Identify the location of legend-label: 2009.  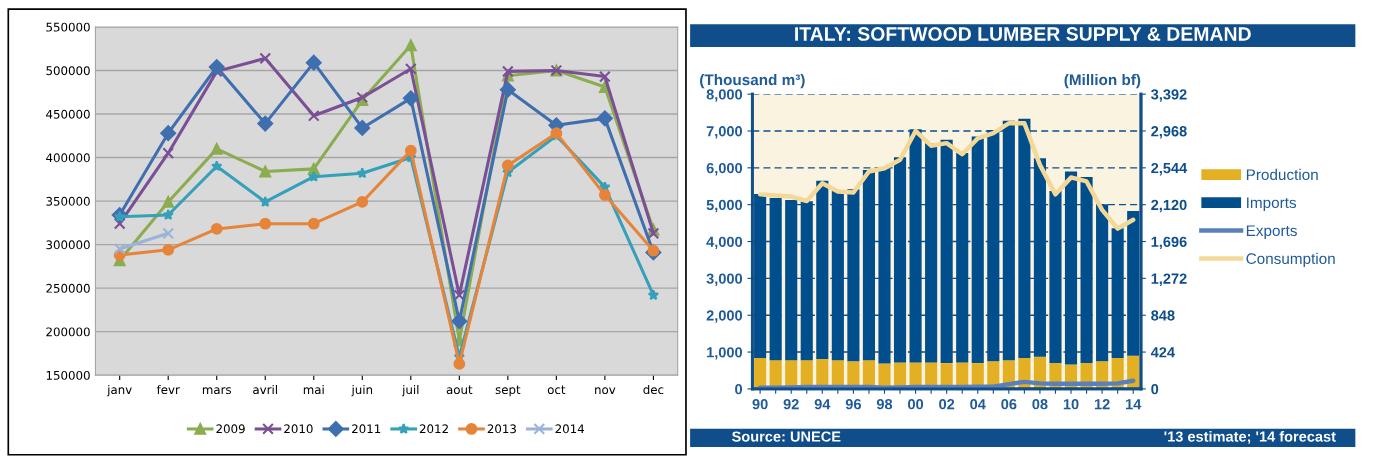
(230, 429).